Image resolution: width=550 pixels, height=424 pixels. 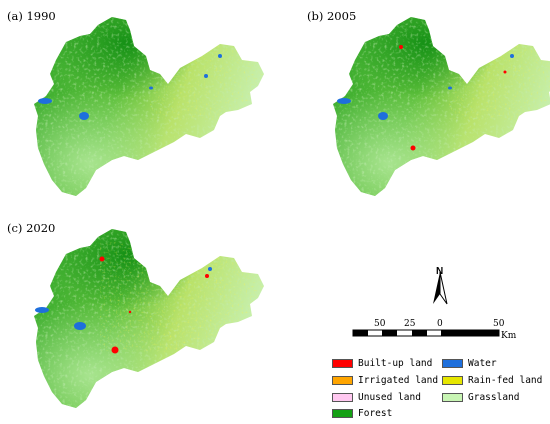 I want to click on legend-item-built-up-land: Built-up land, so click(x=382, y=363).